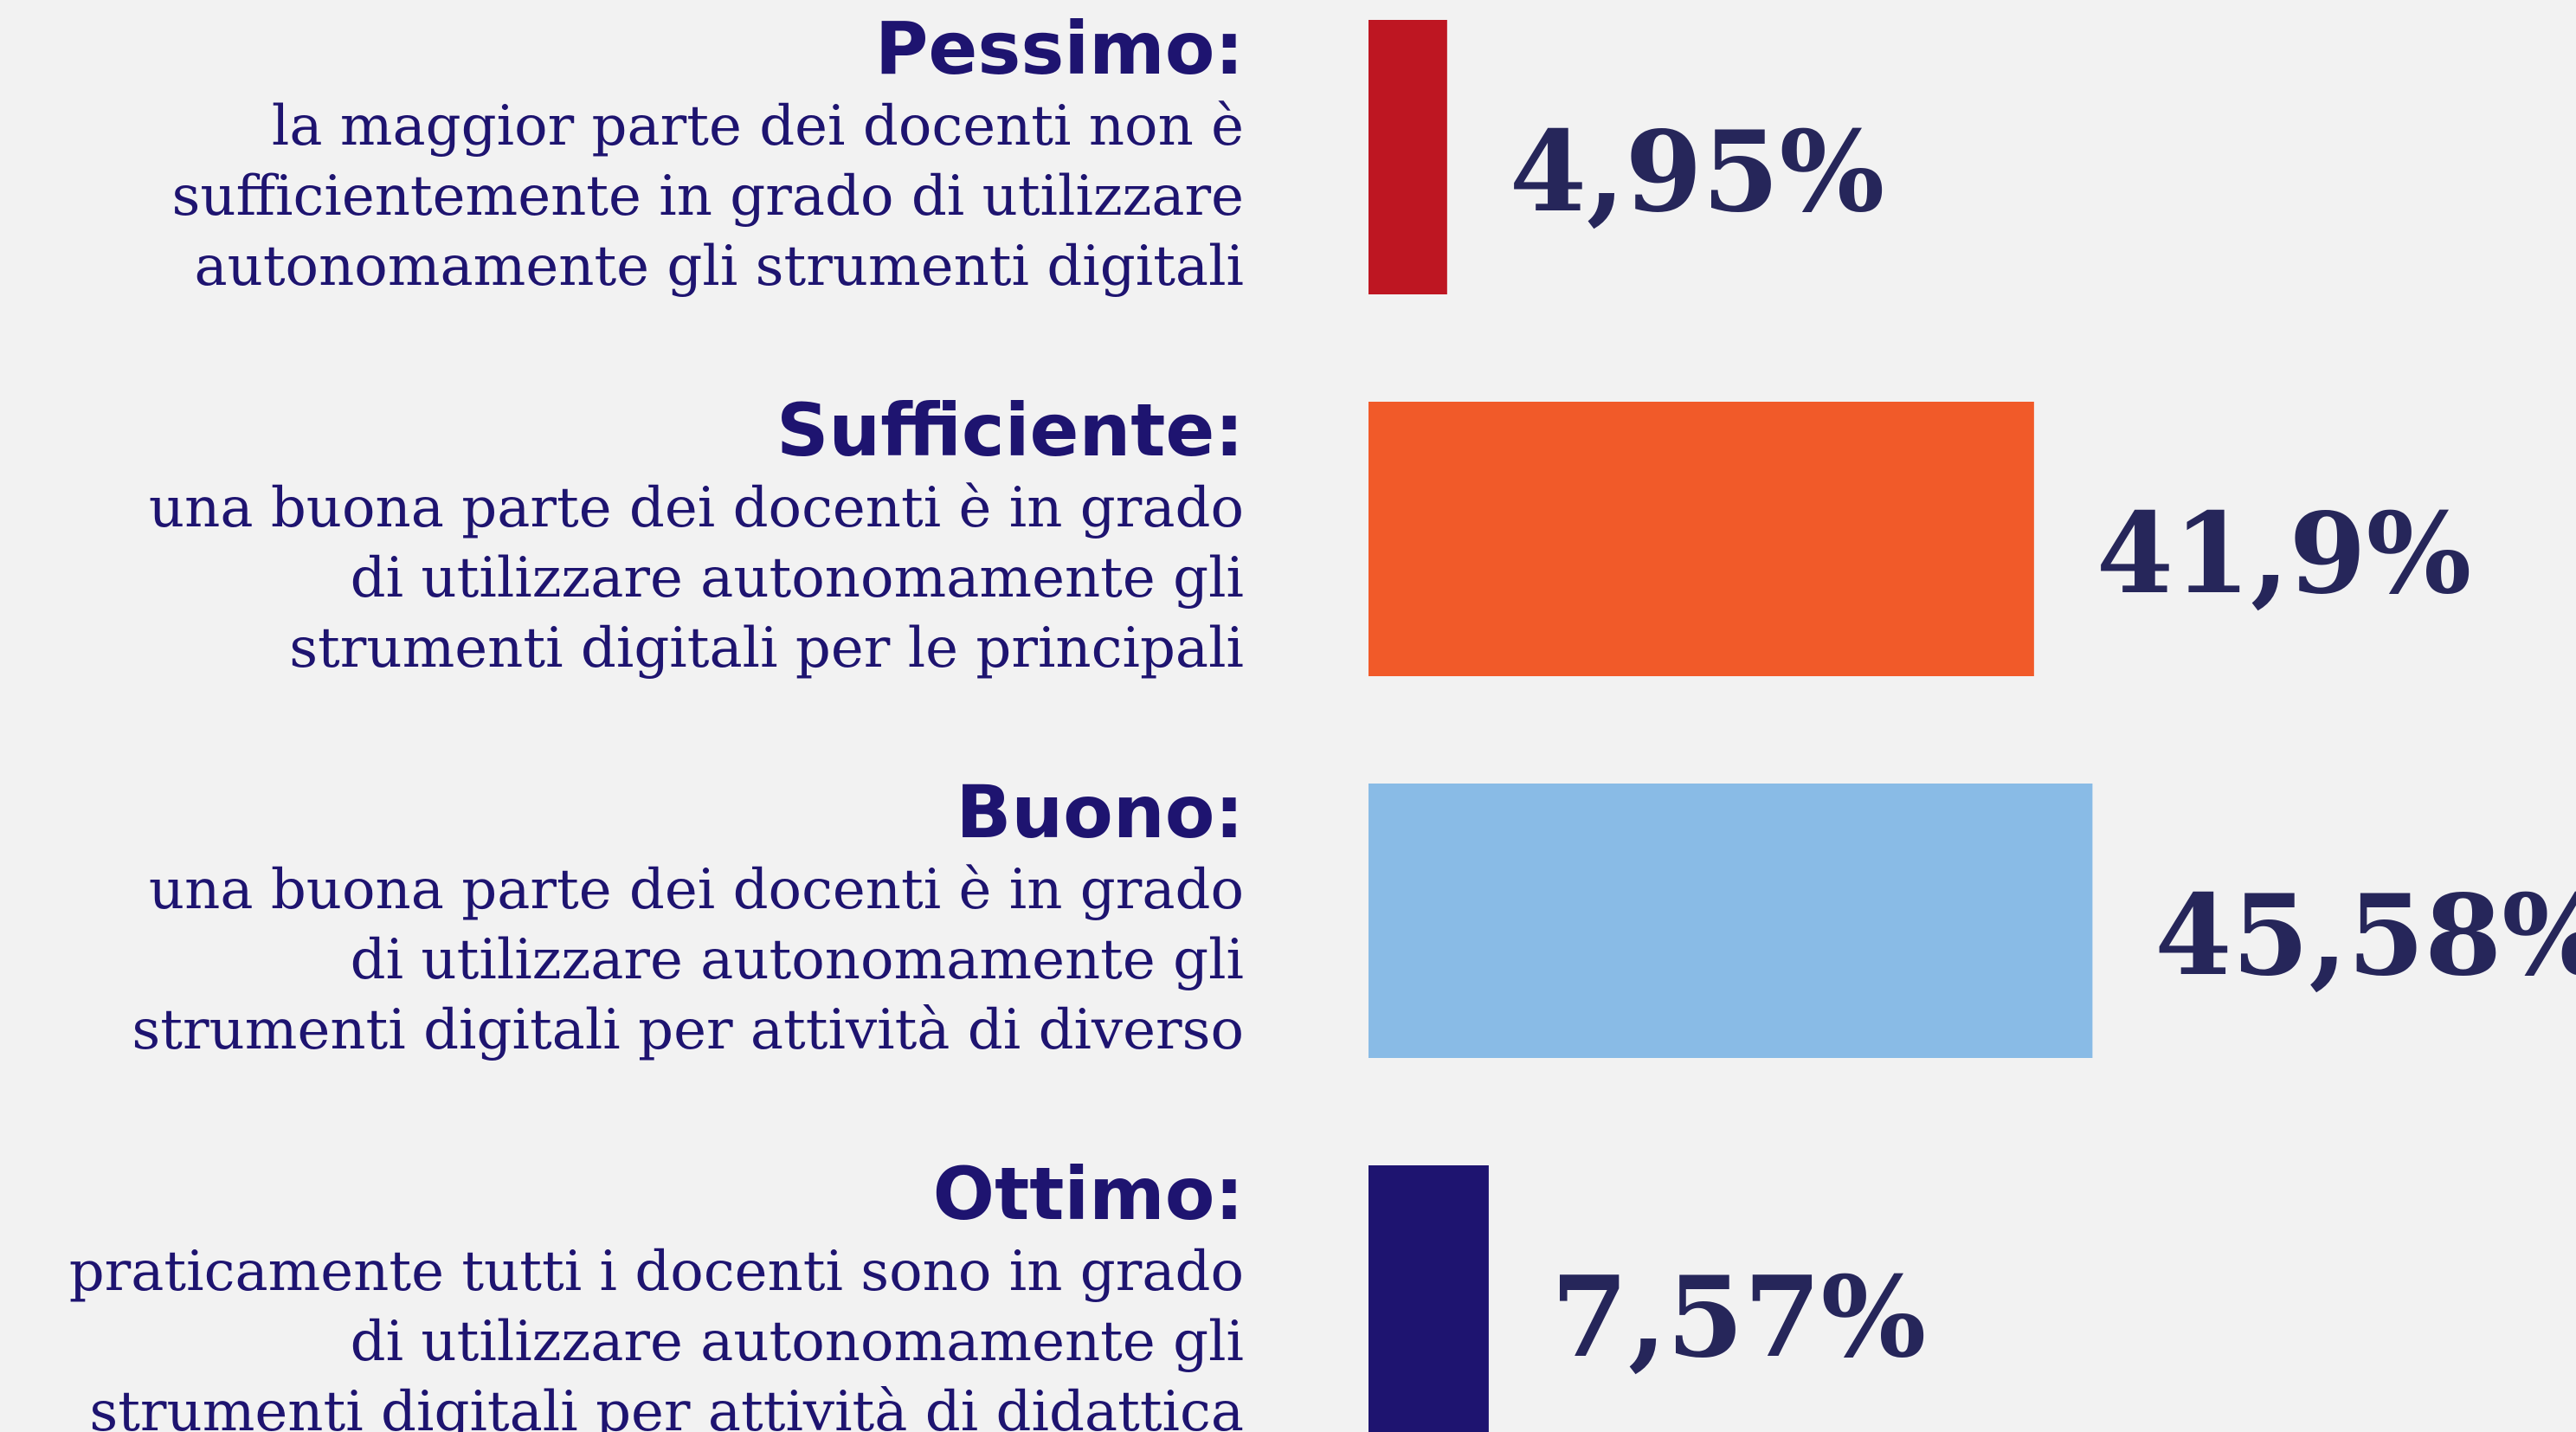 Image resolution: width=2576 pixels, height=1432 pixels. What do you see at coordinates (1100, 812) in the screenshot?
I see `category-label: Buono:` at bounding box center [1100, 812].